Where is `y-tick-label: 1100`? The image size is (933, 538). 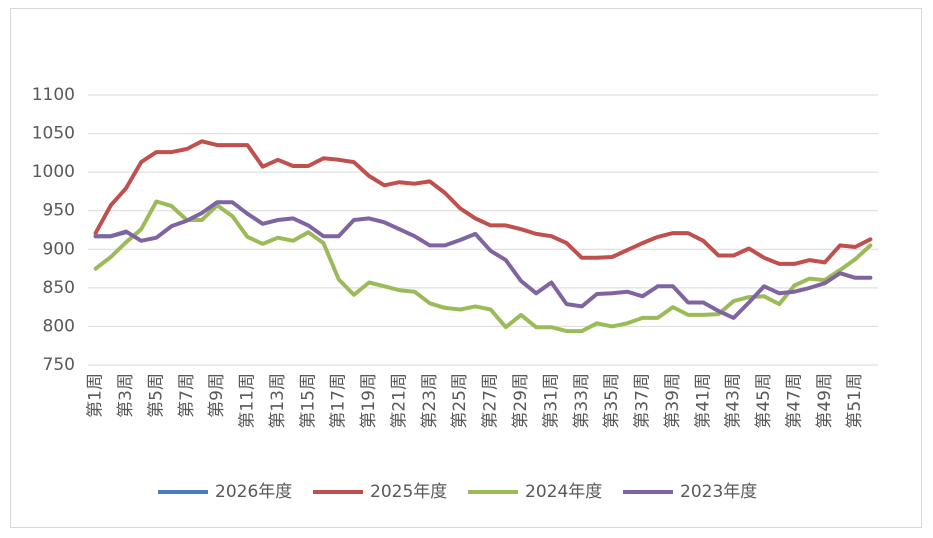 y-tick-label: 1100 is located at coordinates (53, 95).